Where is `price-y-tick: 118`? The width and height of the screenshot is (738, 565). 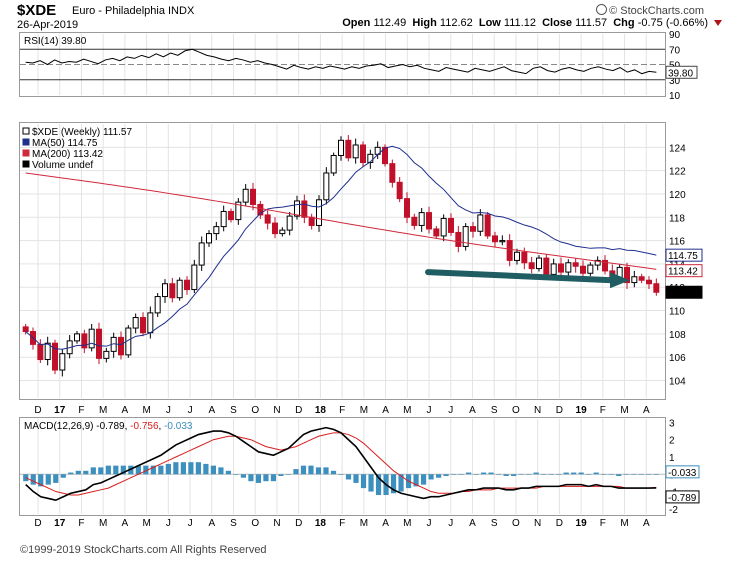
price-y-tick: 118 is located at coordinates (677, 218).